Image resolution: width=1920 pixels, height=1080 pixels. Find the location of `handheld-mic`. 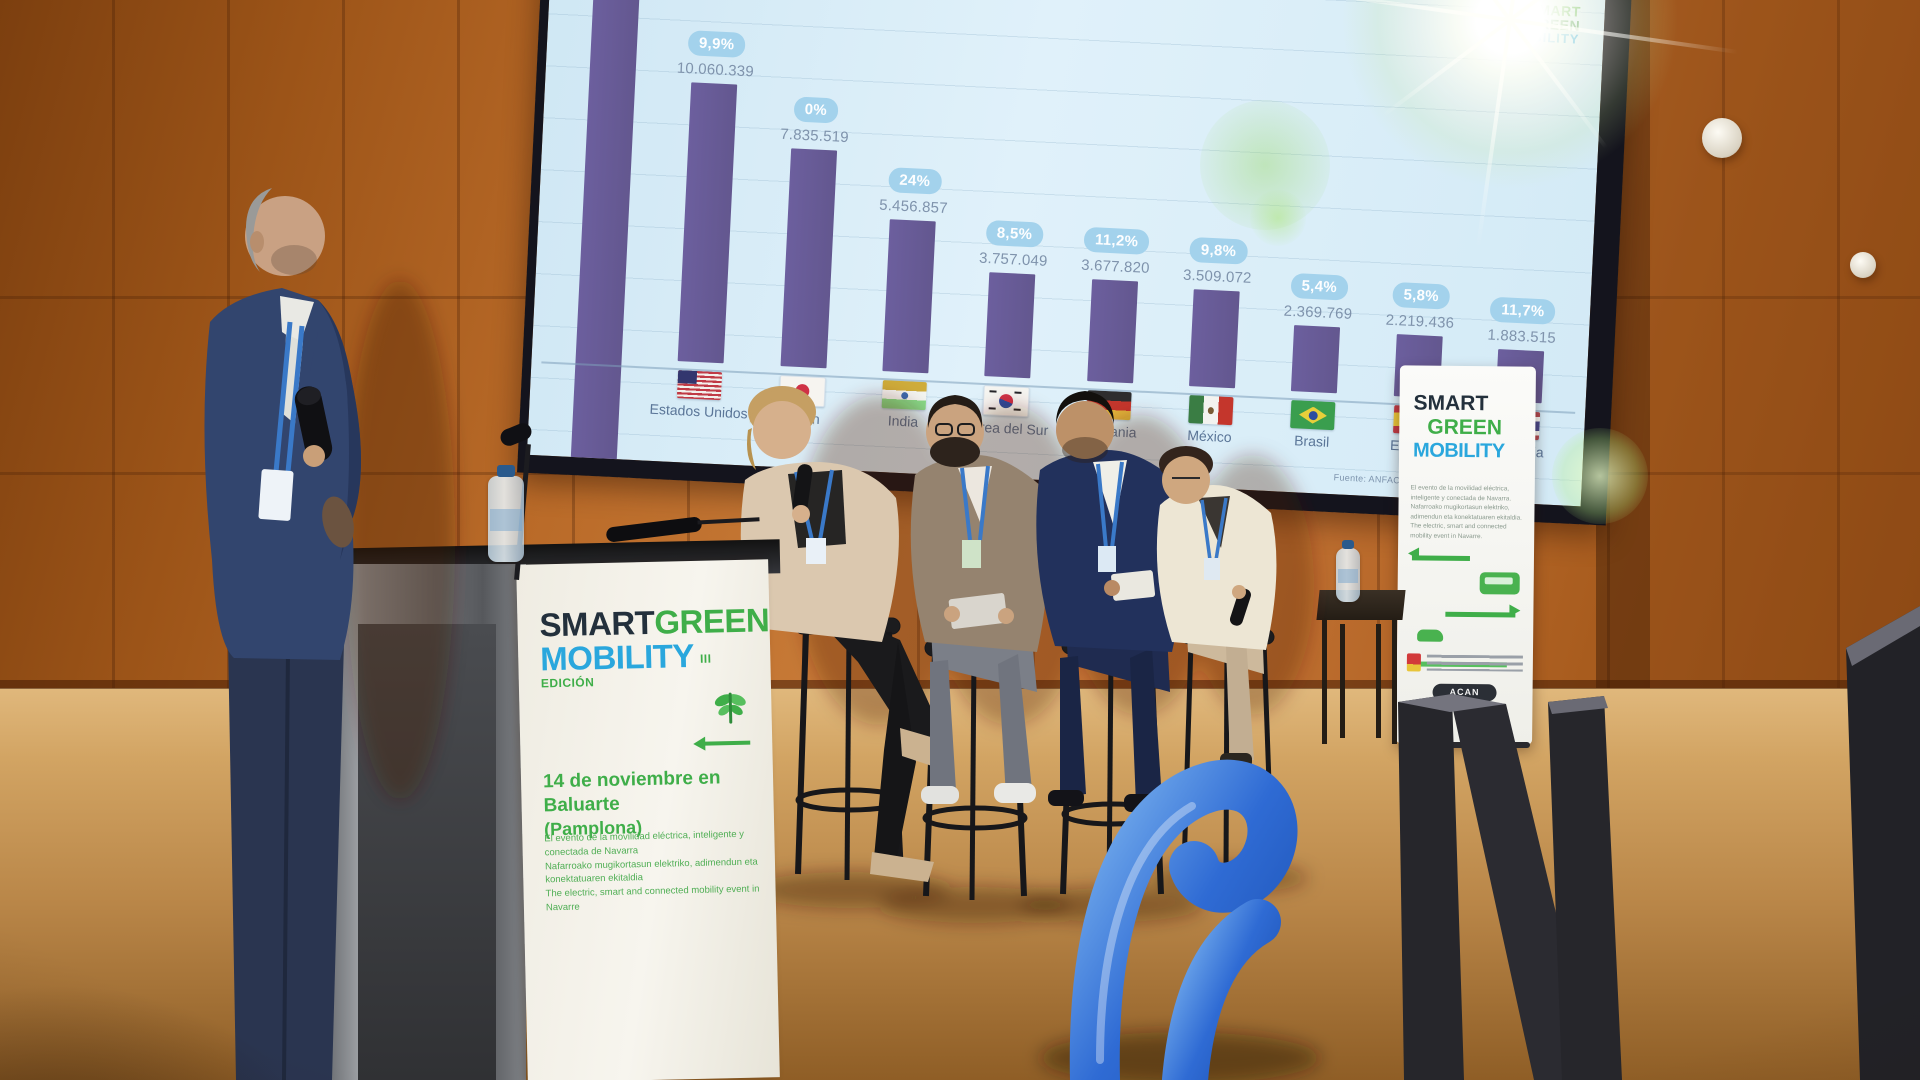

handheld-mic is located at coordinates (802, 489).